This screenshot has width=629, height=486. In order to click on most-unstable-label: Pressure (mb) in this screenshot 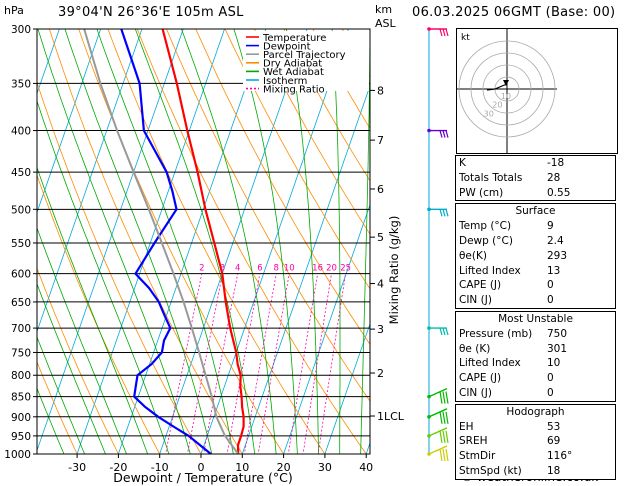, I will do `click(496, 333)`.